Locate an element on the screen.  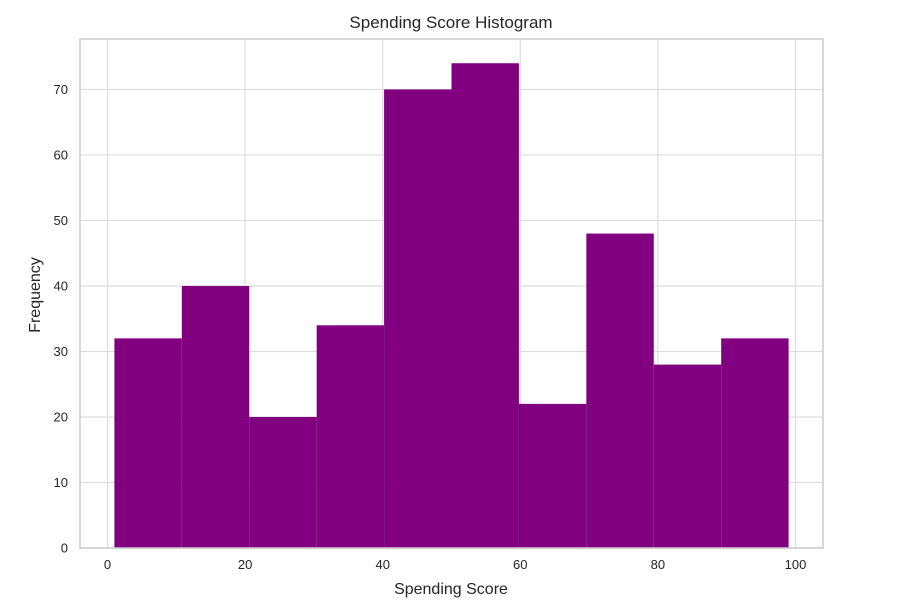
y-tick-label: 10 is located at coordinates (61, 482).